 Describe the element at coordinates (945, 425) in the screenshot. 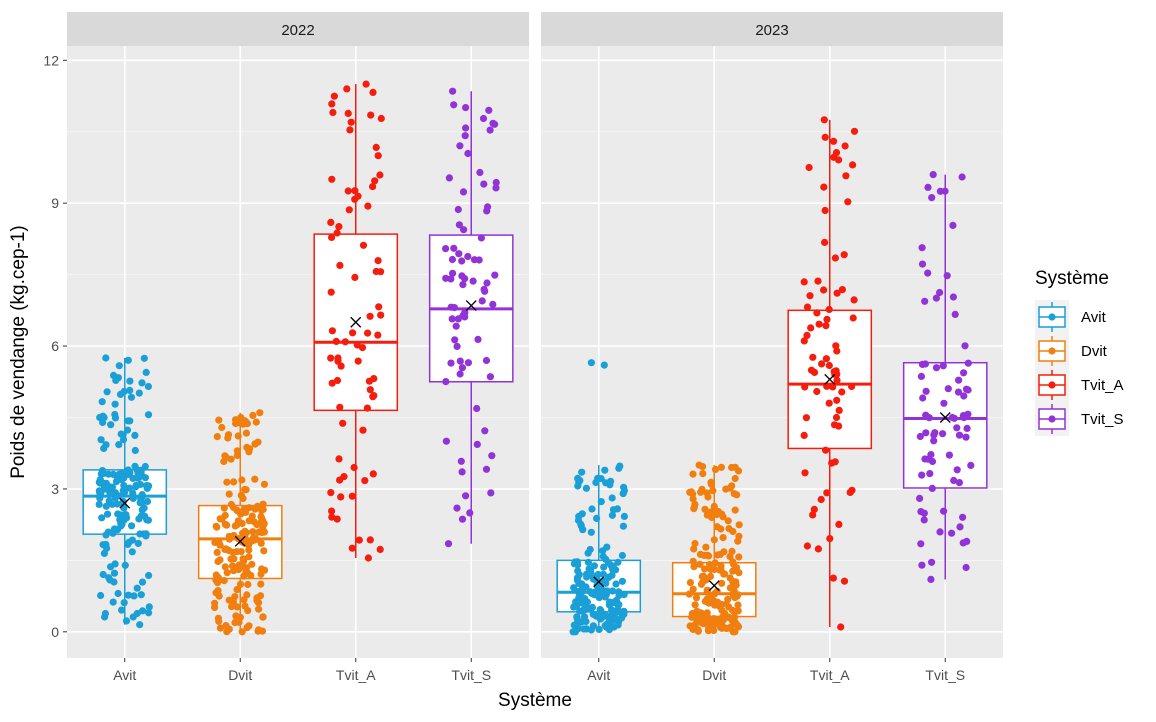

I see `box` at that location.